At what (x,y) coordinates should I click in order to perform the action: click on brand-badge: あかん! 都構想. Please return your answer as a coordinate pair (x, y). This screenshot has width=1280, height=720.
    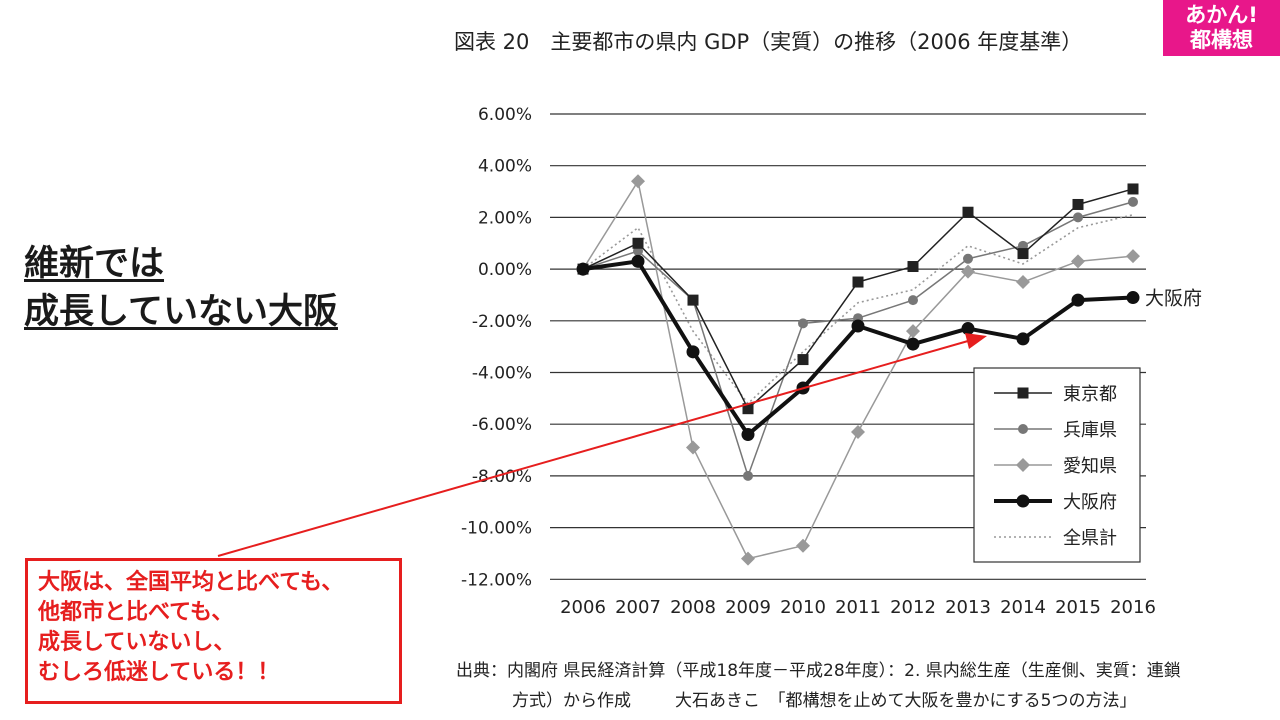
    Looking at the image, I should click on (1221, 28).